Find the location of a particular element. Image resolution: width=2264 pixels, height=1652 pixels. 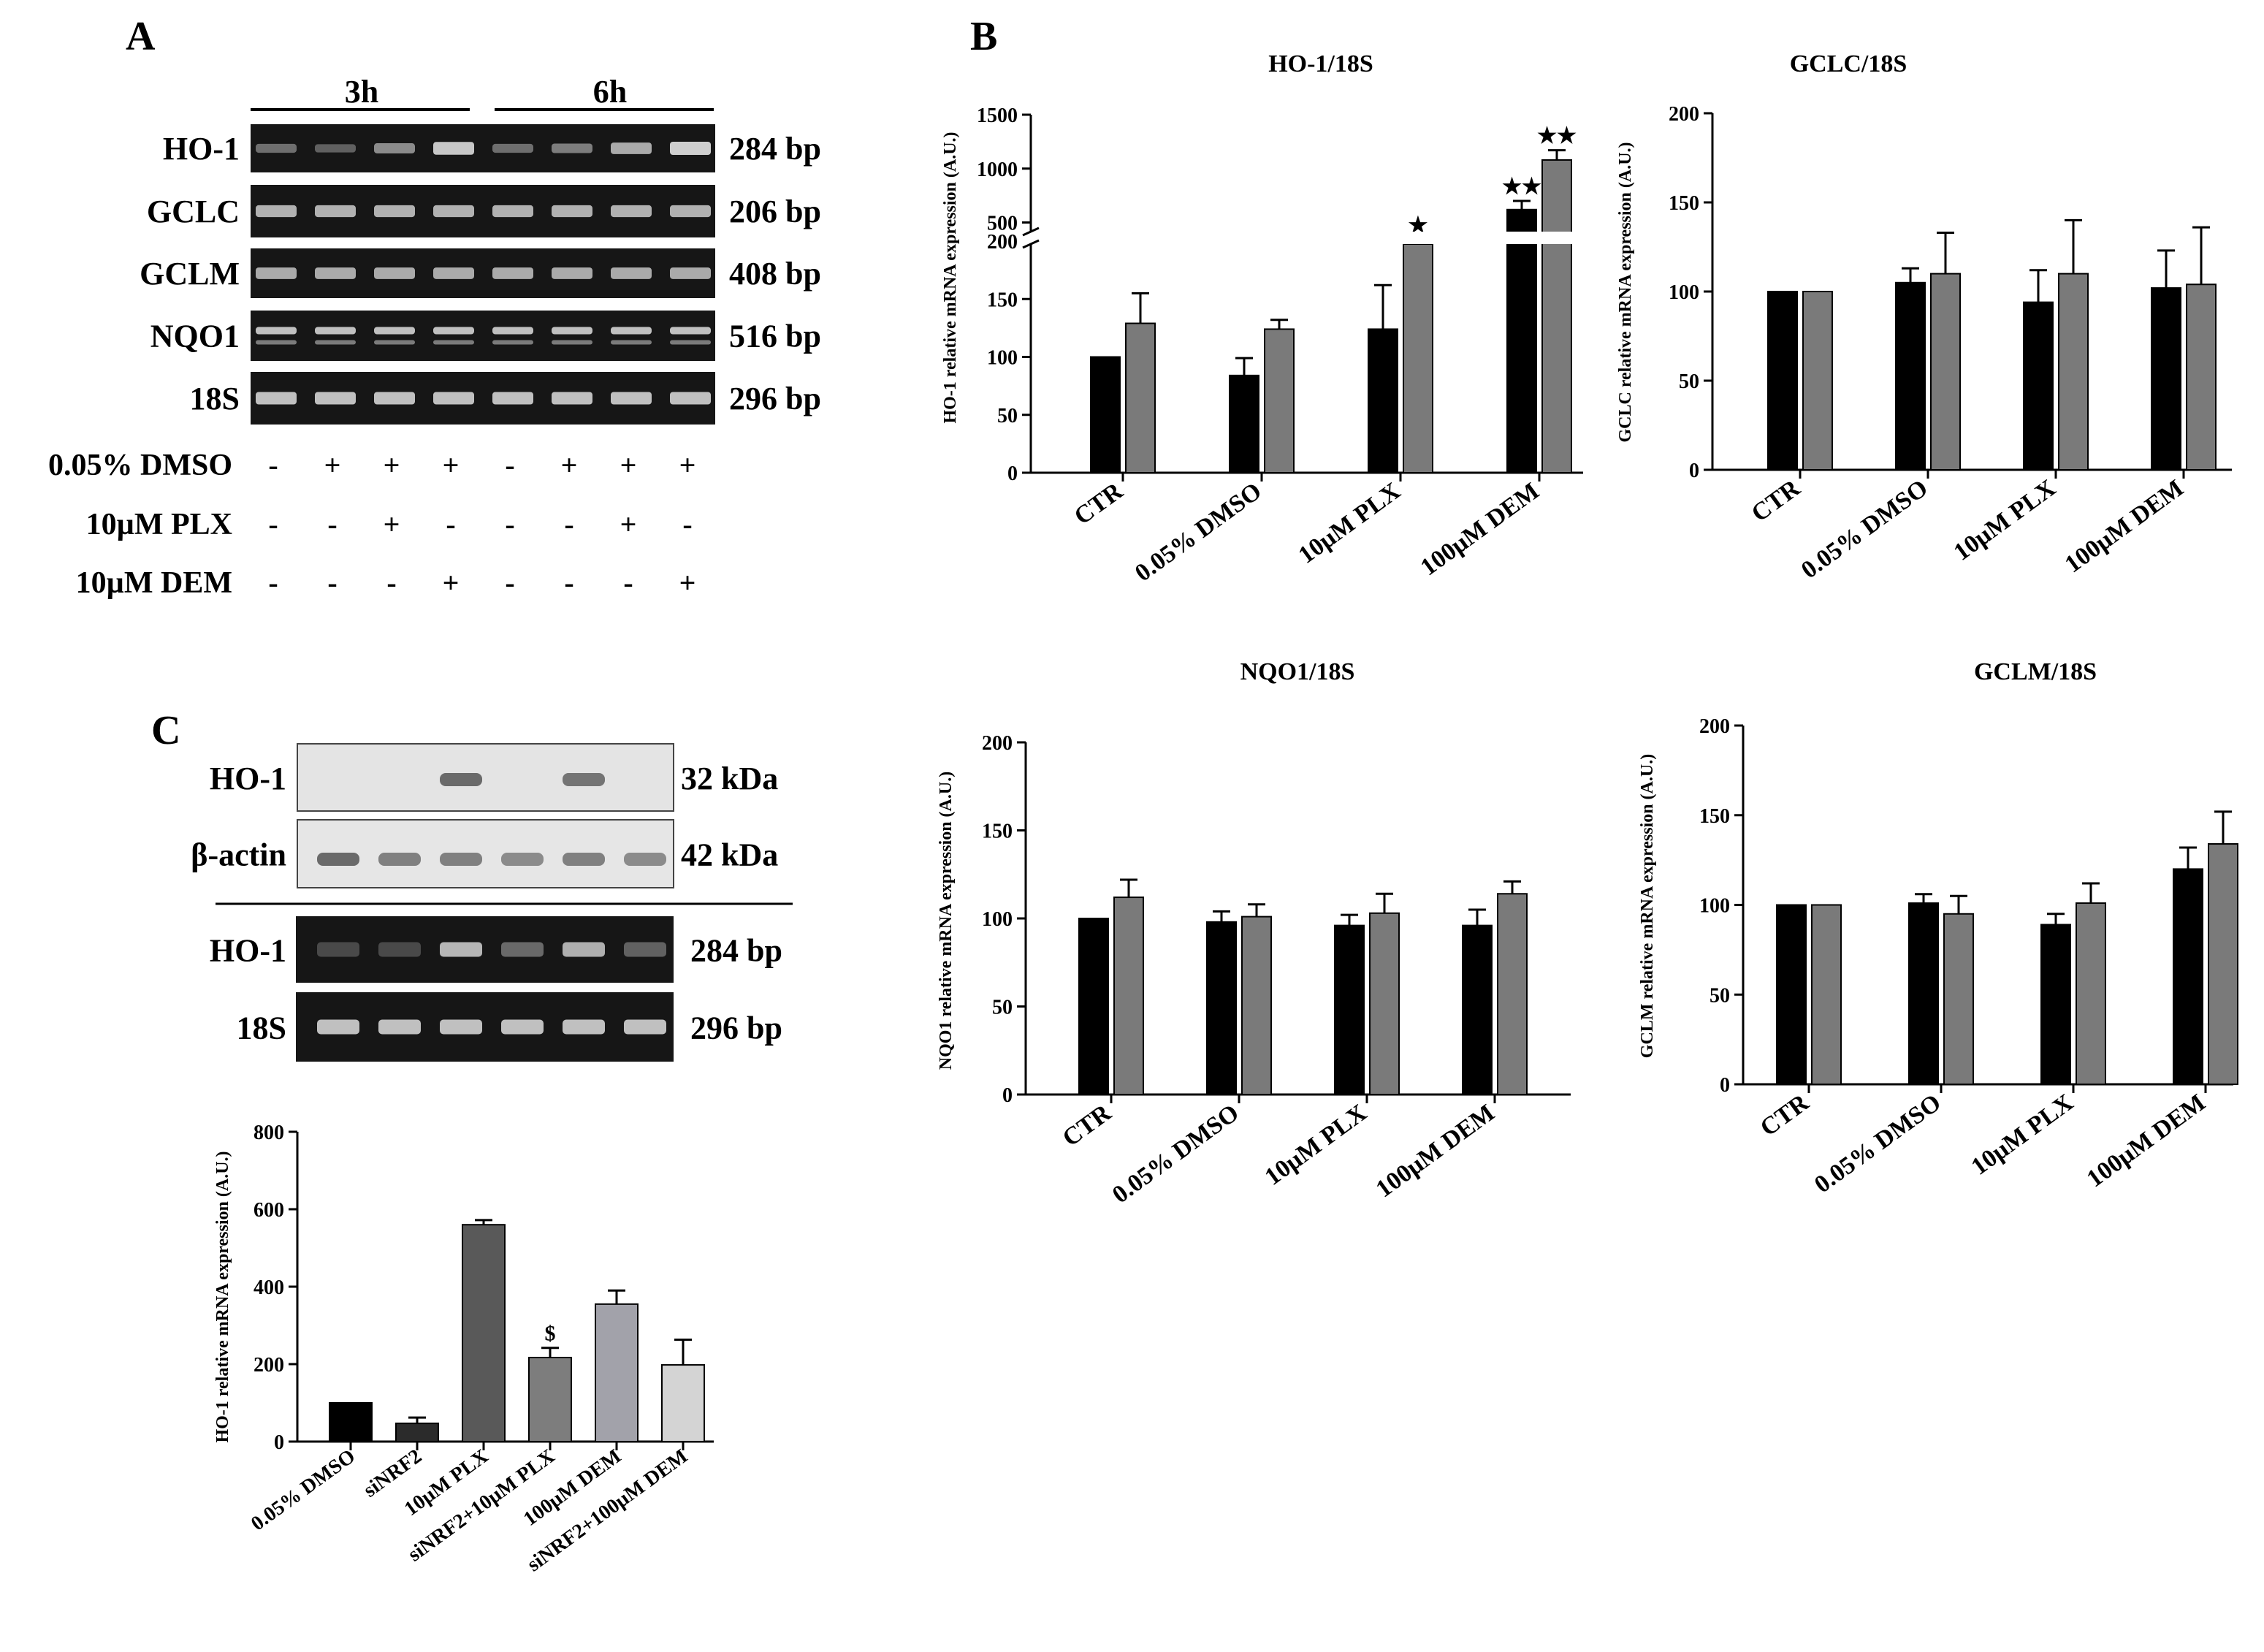

pcr-size-label: 284 bp is located at coordinates (736, 951).